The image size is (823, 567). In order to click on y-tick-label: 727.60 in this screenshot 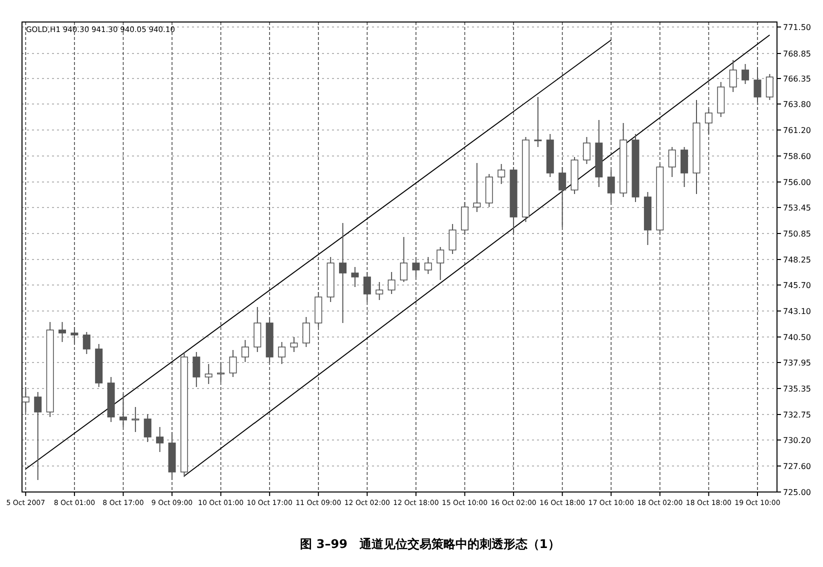, I will do `click(797, 466)`.